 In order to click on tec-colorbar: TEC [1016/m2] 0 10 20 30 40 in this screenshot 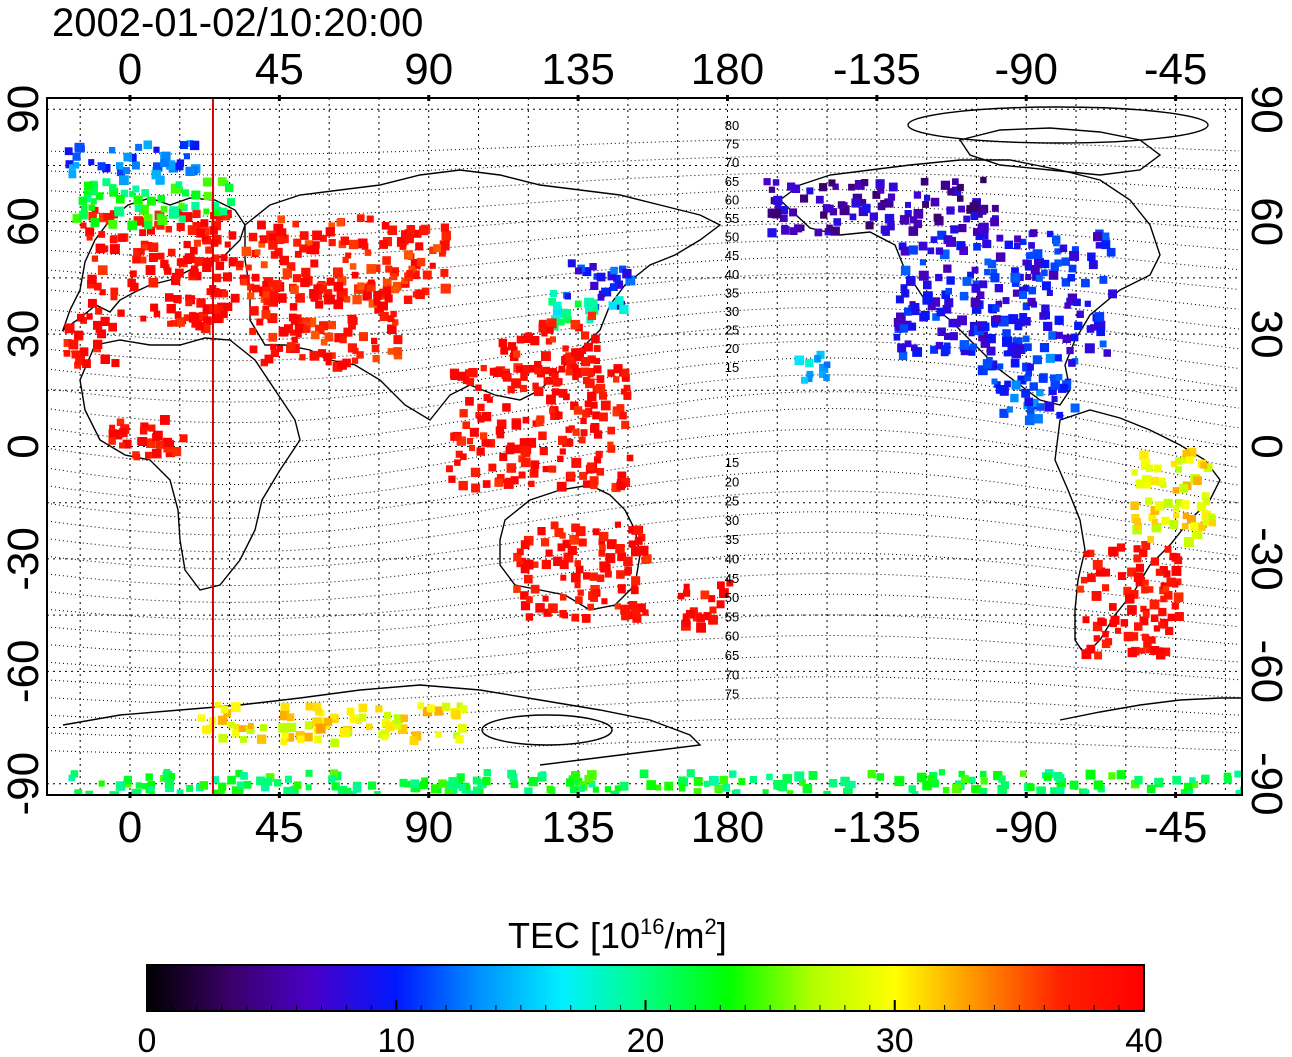, I will do `click(650, 985)`.